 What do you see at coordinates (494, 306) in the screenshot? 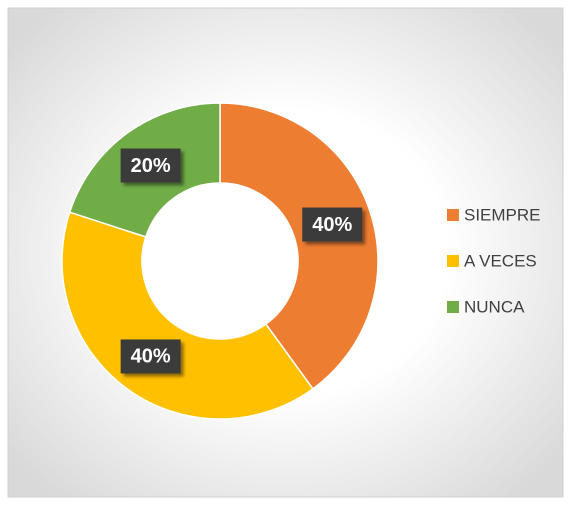
I see `legend-label: NUNCA` at bounding box center [494, 306].